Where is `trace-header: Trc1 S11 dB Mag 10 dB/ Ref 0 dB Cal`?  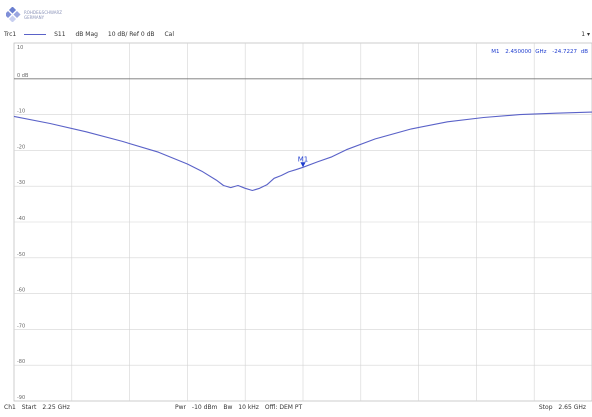
trace-header: Trc1 S11 dB Mag 10 dB/ Ref 0 dB Cal is located at coordinates (89, 34).